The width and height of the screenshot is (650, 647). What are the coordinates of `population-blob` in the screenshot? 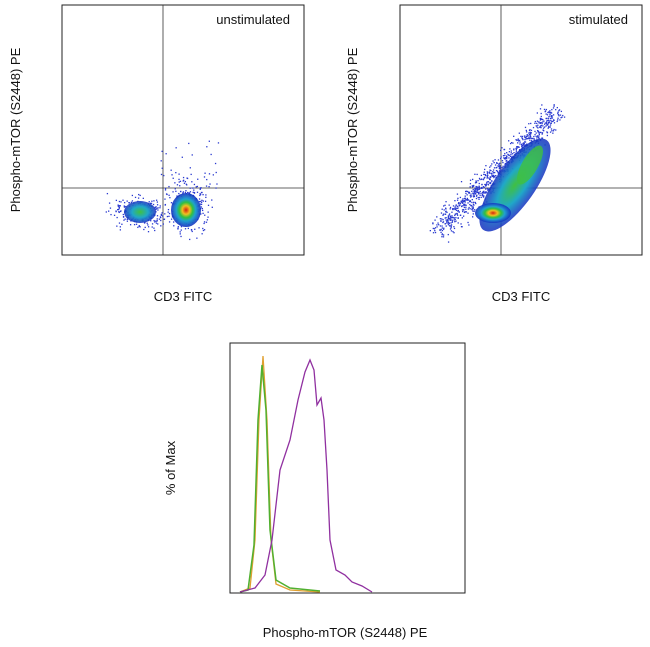 It's located at (140, 212).